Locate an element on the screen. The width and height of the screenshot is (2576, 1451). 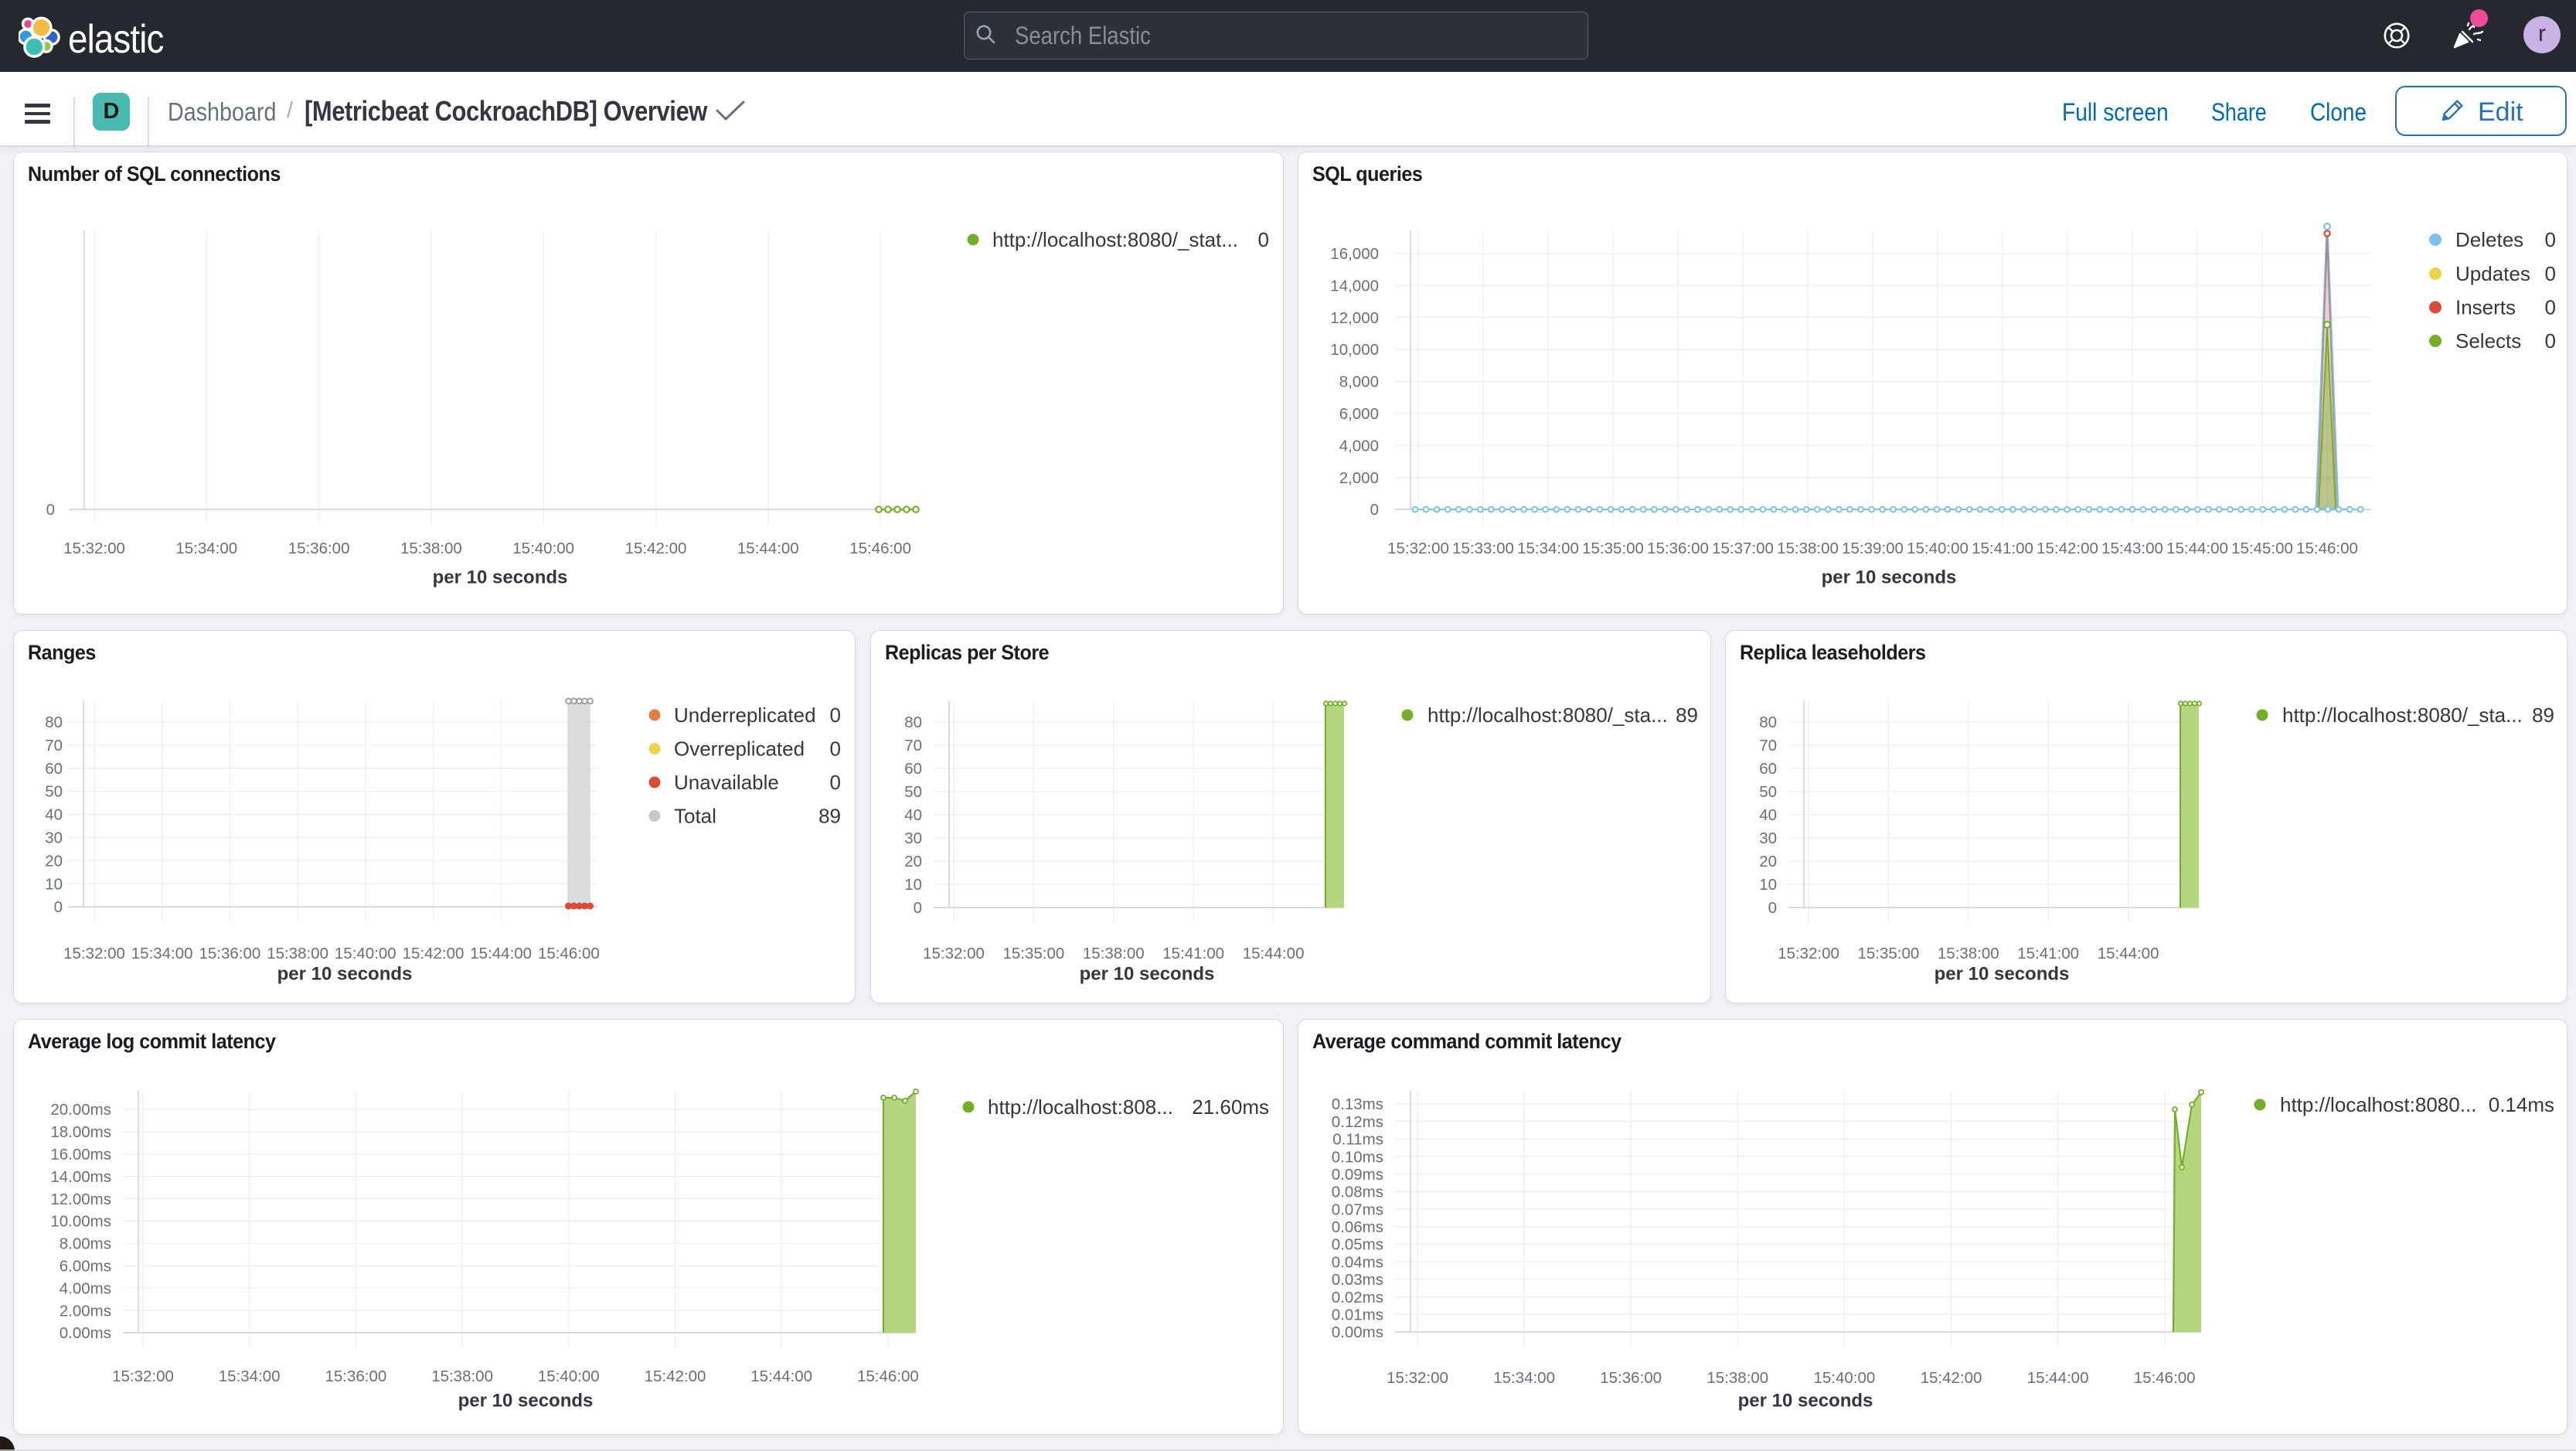
svg-text: Underreplicated is located at coordinates (745, 715).